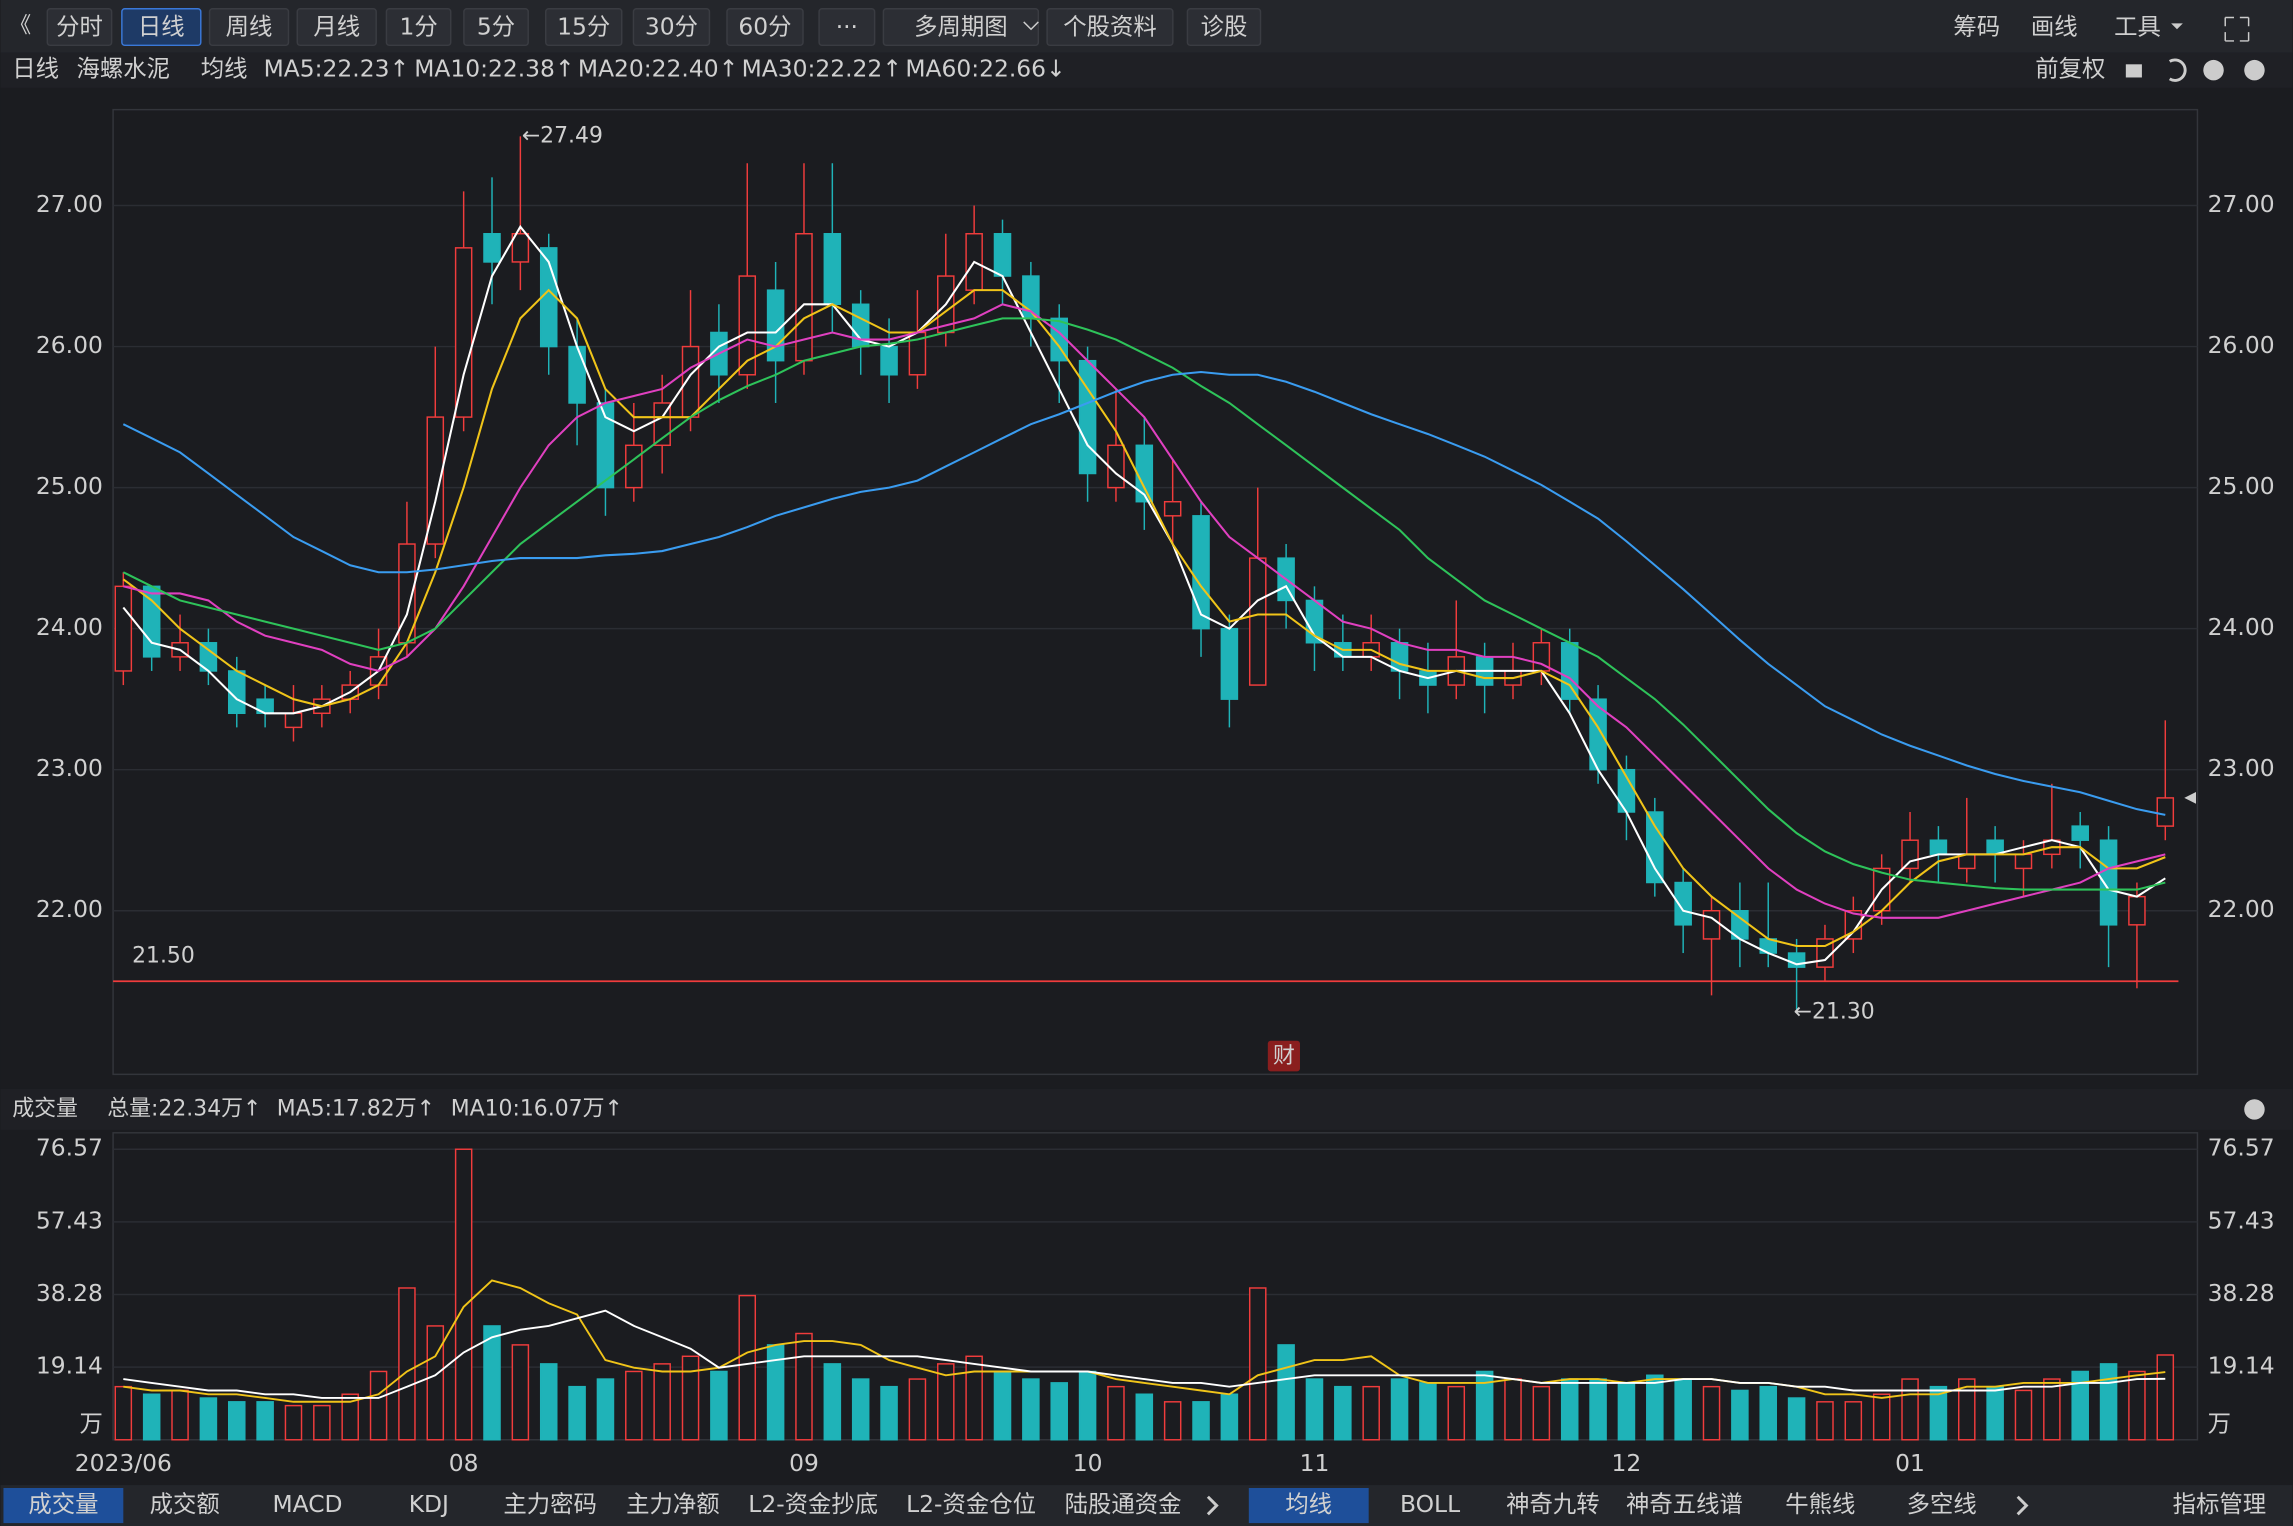  Describe the element at coordinates (2220, 1504) in the screenshot. I see `tab: 指标管理` at that location.